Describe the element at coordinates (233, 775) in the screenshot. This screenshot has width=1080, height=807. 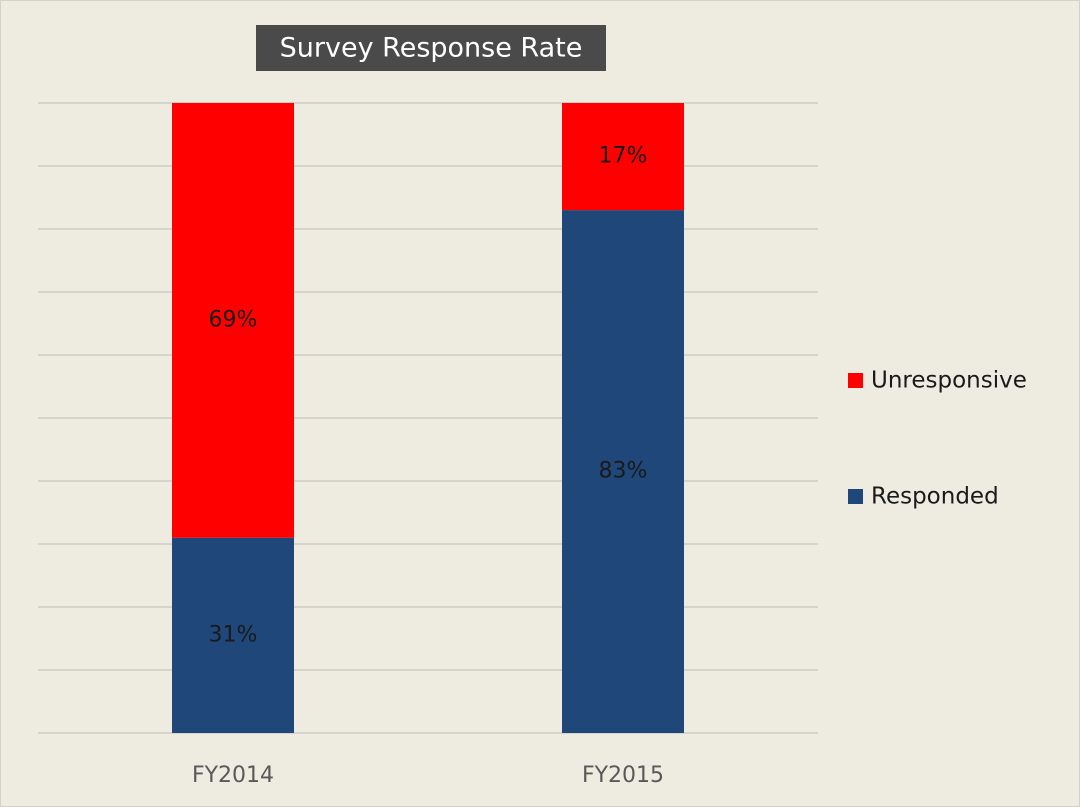
I see `x-tick-label: FY2014` at that location.